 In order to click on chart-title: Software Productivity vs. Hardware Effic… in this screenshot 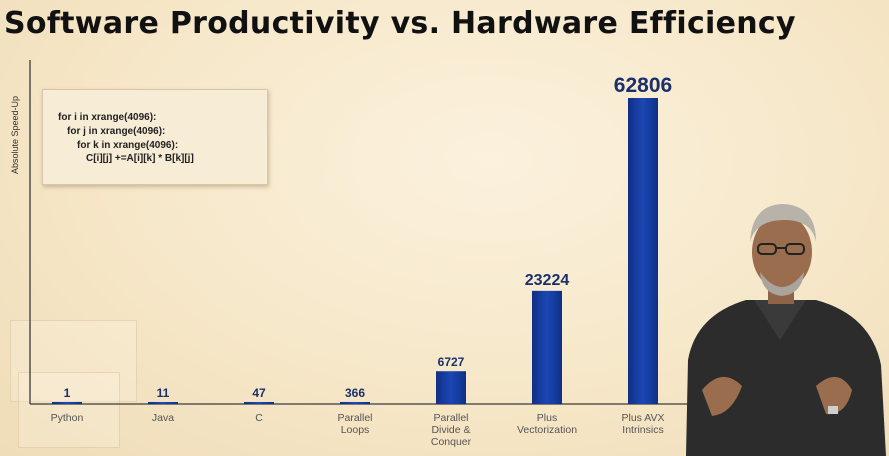, I will do `click(400, 23)`.